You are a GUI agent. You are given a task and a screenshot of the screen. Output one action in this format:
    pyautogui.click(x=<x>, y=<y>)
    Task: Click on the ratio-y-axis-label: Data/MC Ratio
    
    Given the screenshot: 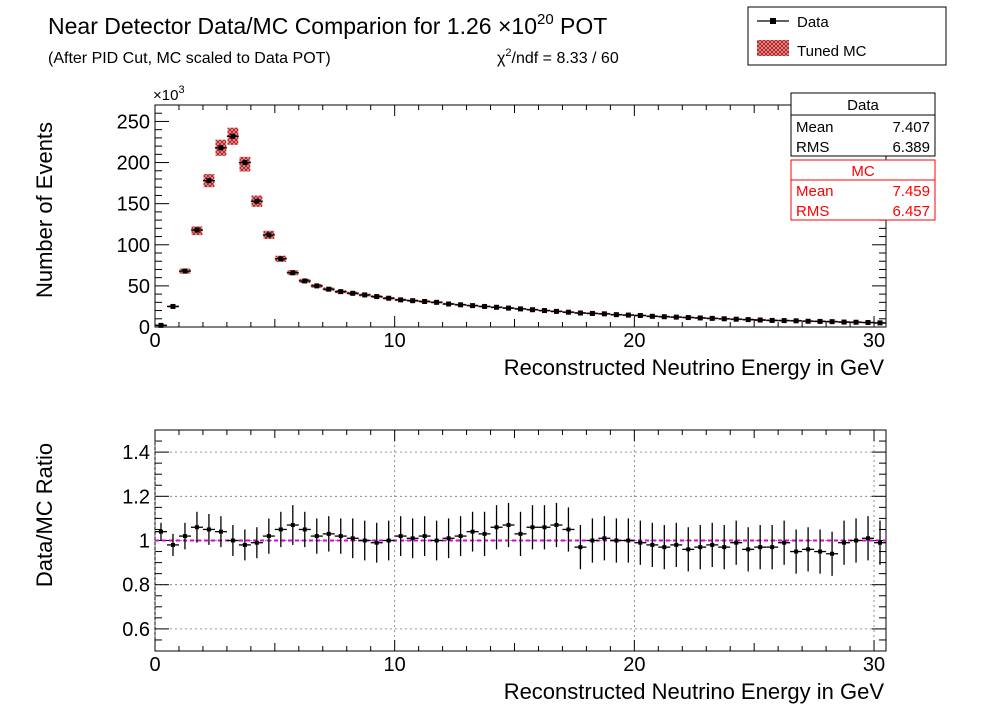 What is the action you would take?
    pyautogui.click(x=44, y=515)
    